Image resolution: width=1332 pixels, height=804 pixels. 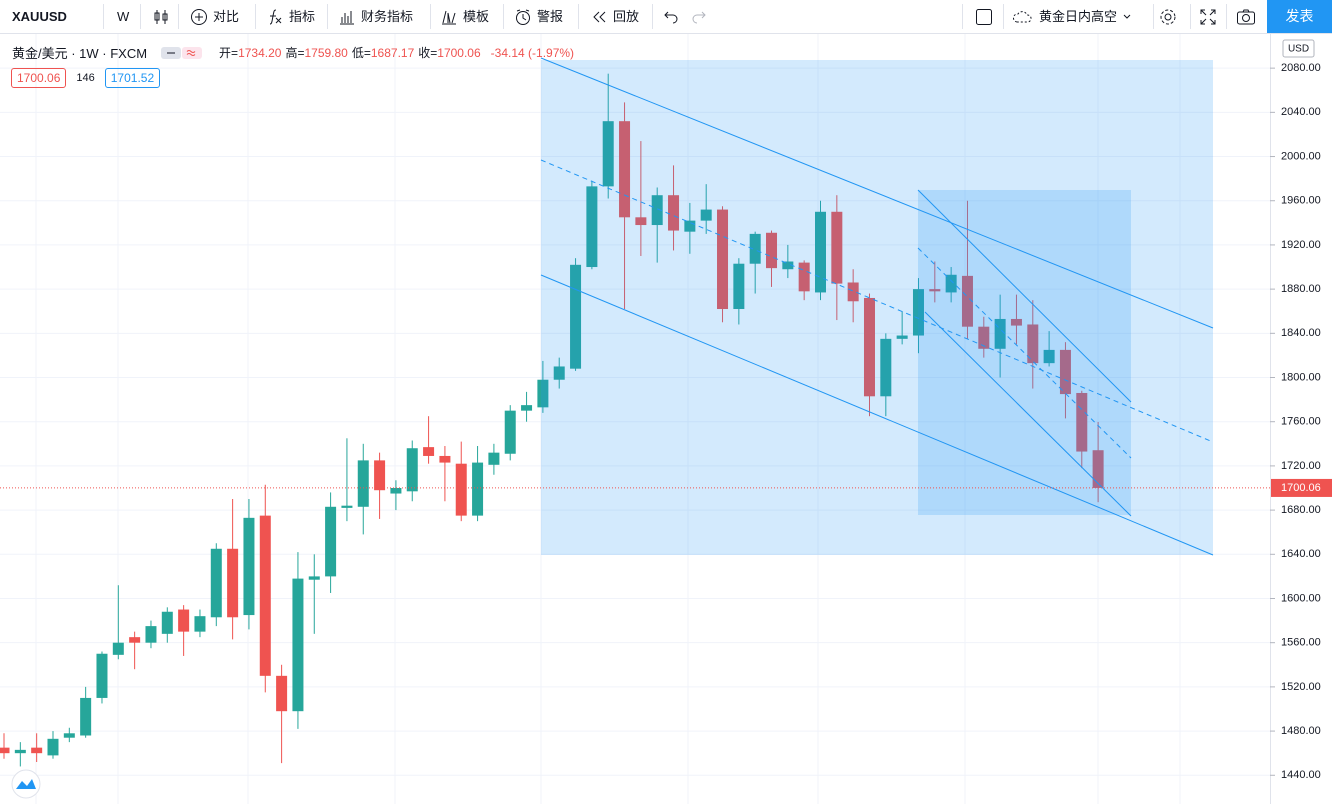 I want to click on channel-upper, so click(x=1024, y=296).